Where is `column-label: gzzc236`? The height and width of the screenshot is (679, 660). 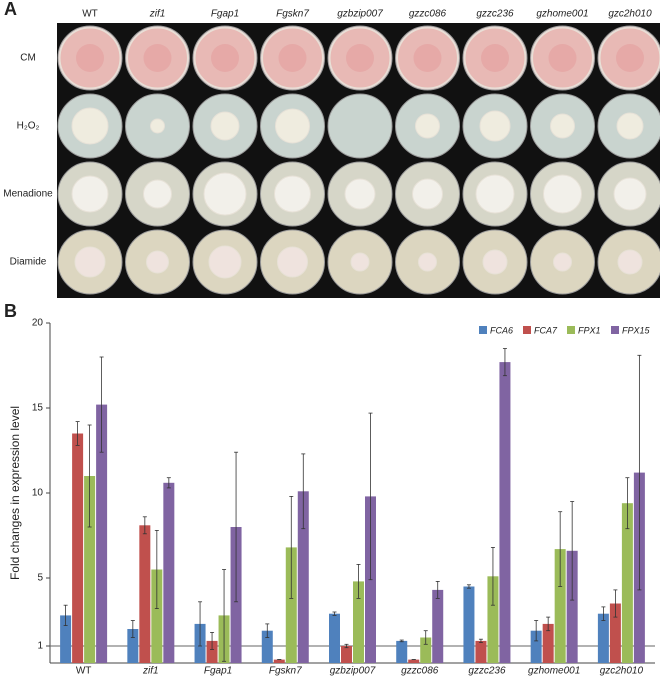
column-label: gzzc236 is located at coordinates (495, 14).